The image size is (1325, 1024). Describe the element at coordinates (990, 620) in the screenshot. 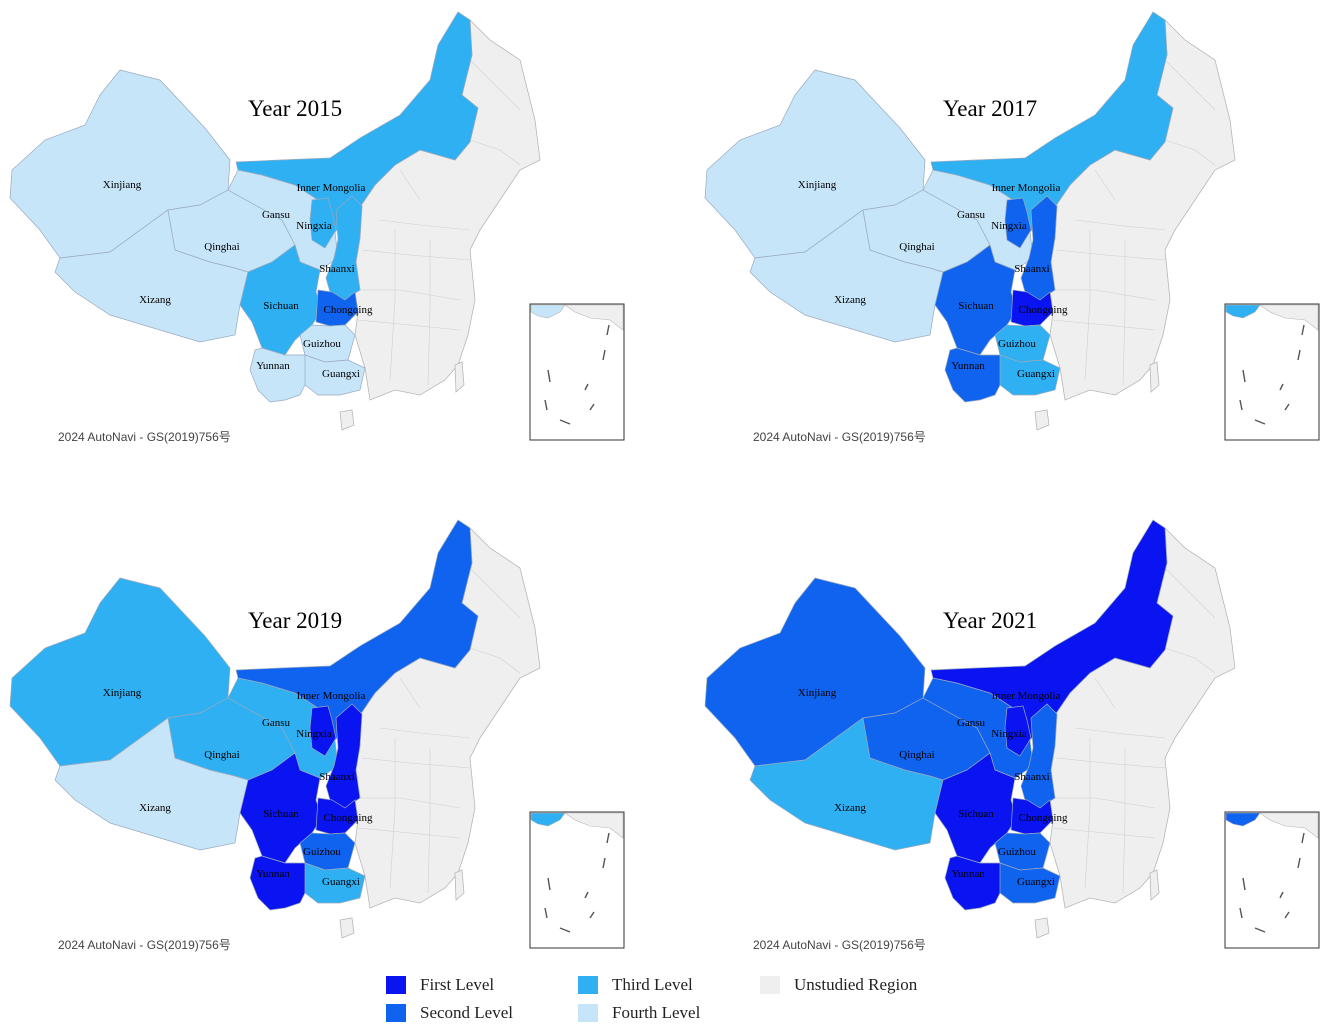

I see `panel-title: Year 2021` at that location.